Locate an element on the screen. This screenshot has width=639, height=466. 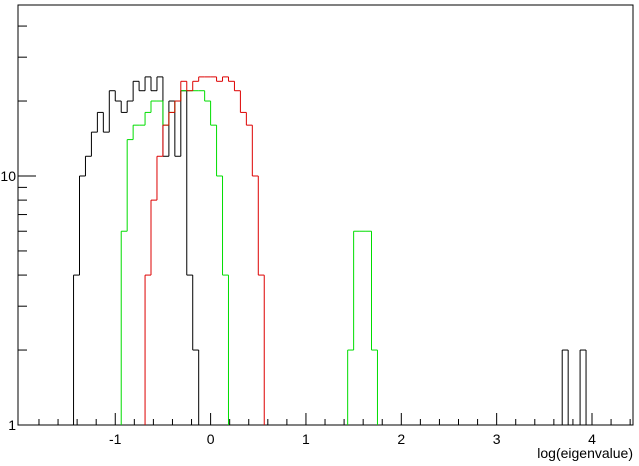
x-tick-label: -1 is located at coordinates (115, 439).